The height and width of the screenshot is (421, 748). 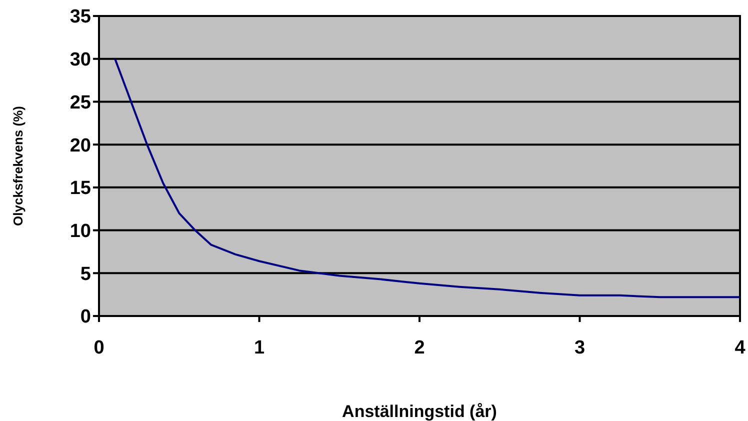 I want to click on x-tick-label: 3, so click(x=580, y=347).